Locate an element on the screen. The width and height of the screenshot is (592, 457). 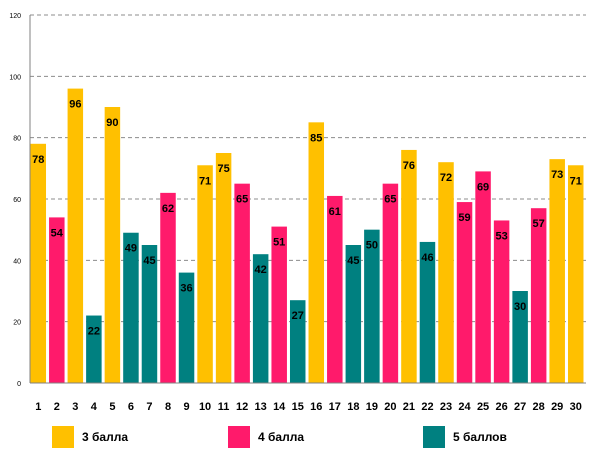
y-axis-ticks: 0 20 40 60 80 100 120 is located at coordinates (15, 200).